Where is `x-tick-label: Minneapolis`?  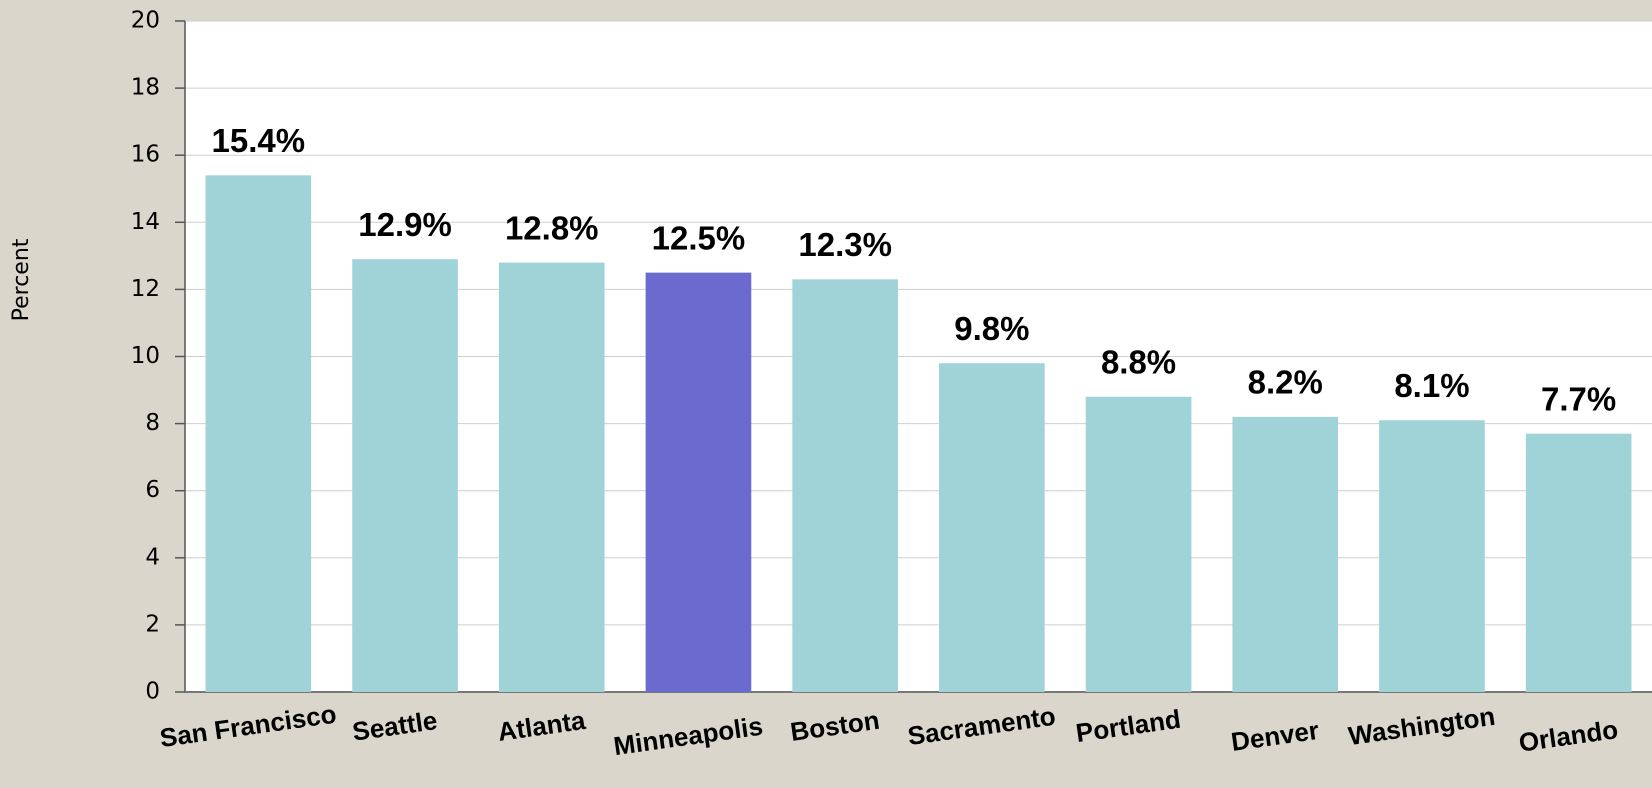 x-tick-label: Minneapolis is located at coordinates (688, 736).